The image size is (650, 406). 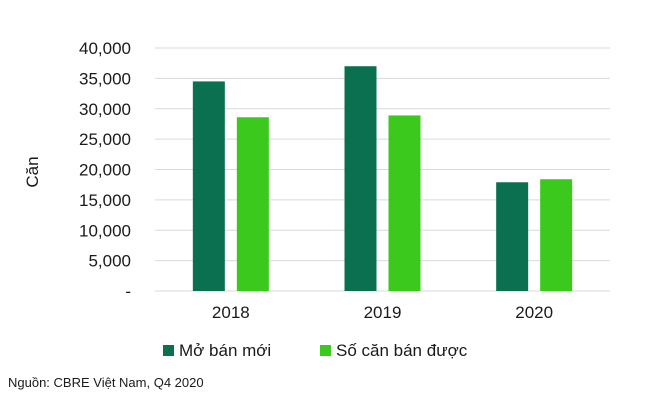 I want to click on y-tick-label: -, so click(x=128, y=291).